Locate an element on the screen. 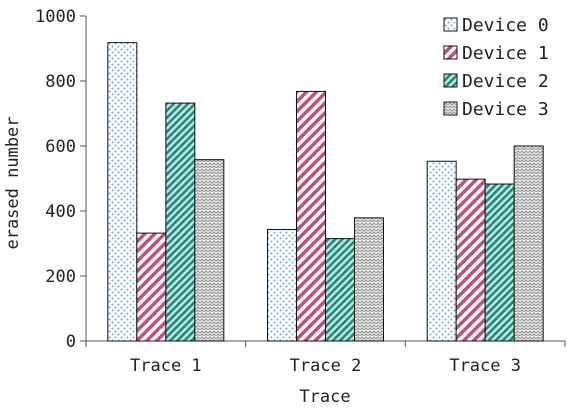 The height and width of the screenshot is (408, 569). y-tick-label: 400 is located at coordinates (60, 212).